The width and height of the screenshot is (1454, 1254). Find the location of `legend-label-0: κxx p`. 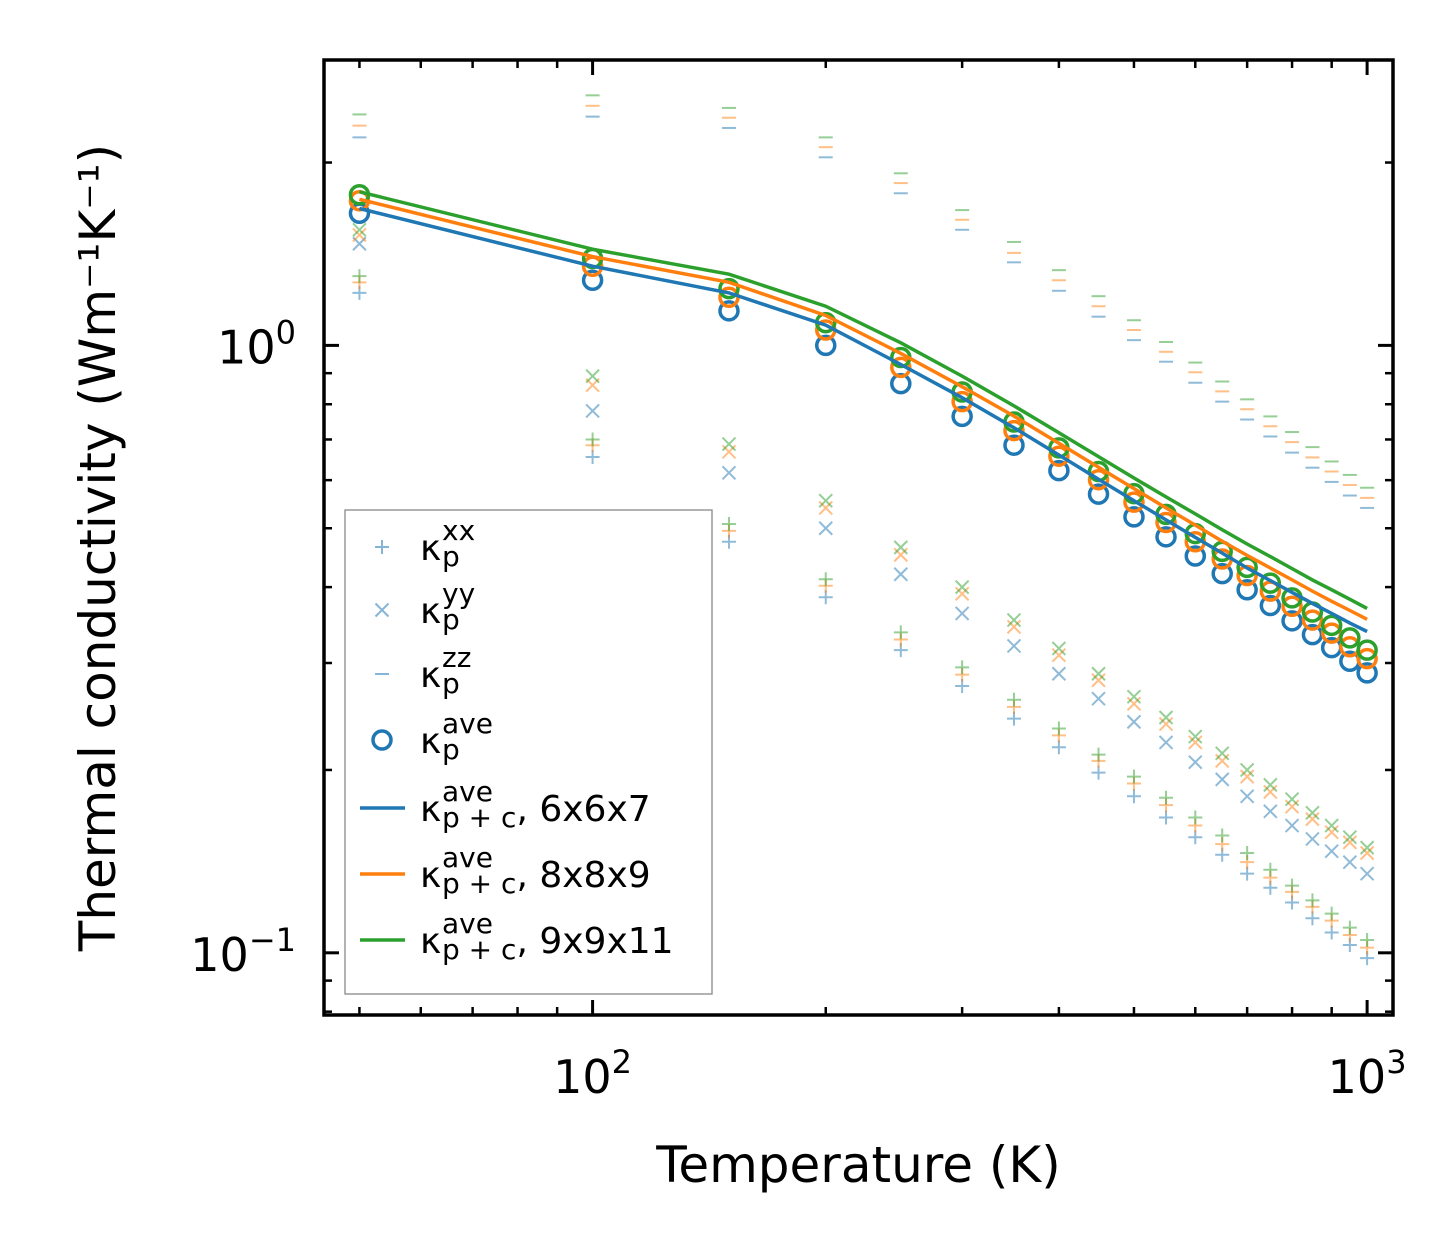

legend-label-0: κxx p is located at coordinates (447, 543).